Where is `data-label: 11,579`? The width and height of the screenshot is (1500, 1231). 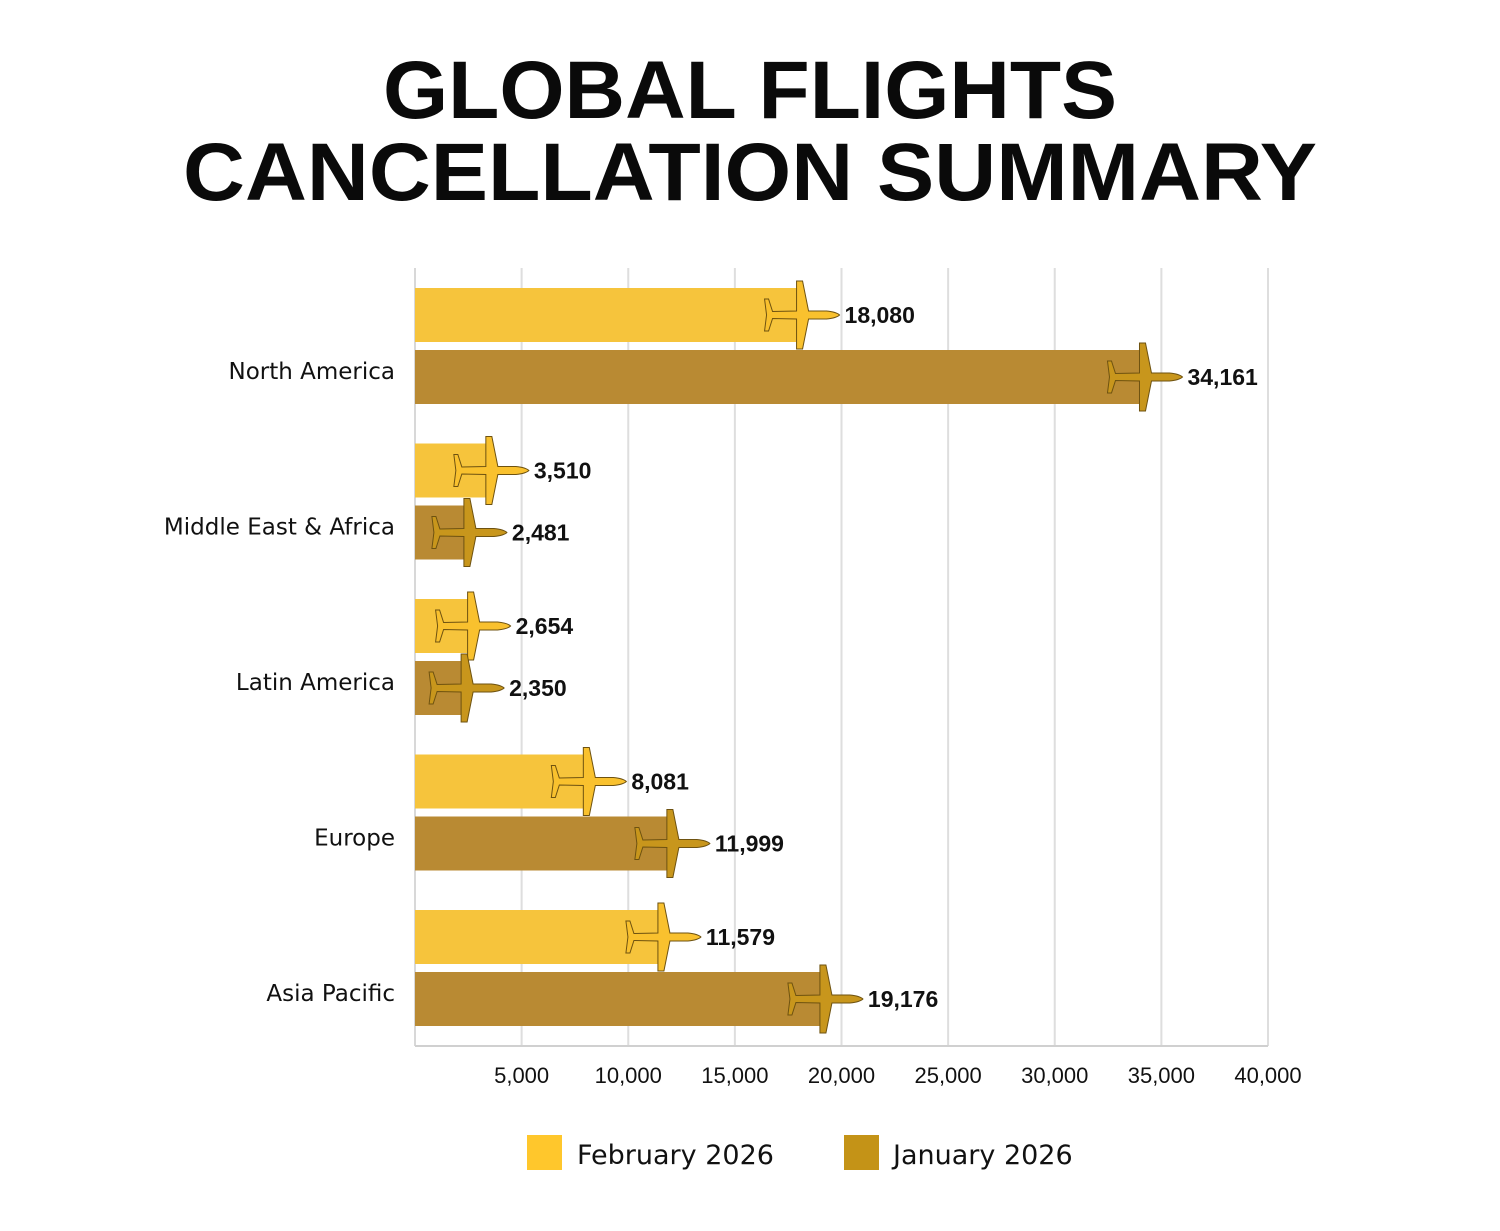
data-label: 11,579 is located at coordinates (740, 937).